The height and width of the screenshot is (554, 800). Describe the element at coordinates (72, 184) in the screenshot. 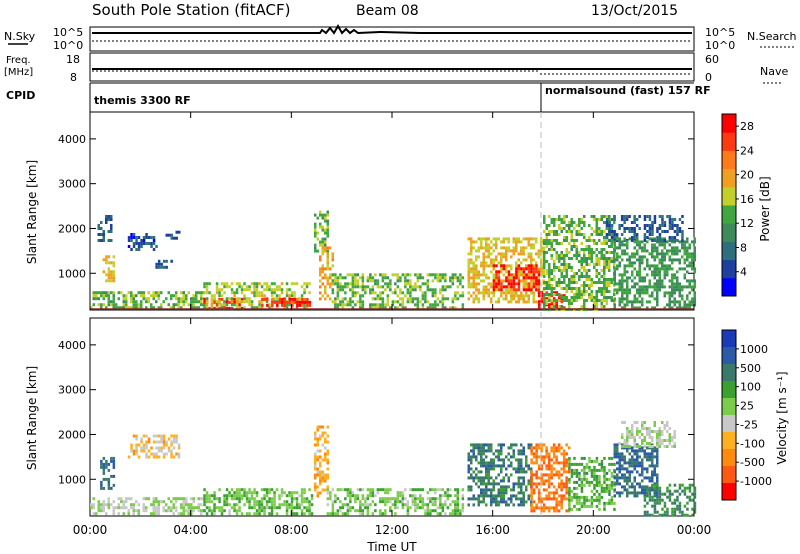

I see `y-tick-label: 3000` at that location.